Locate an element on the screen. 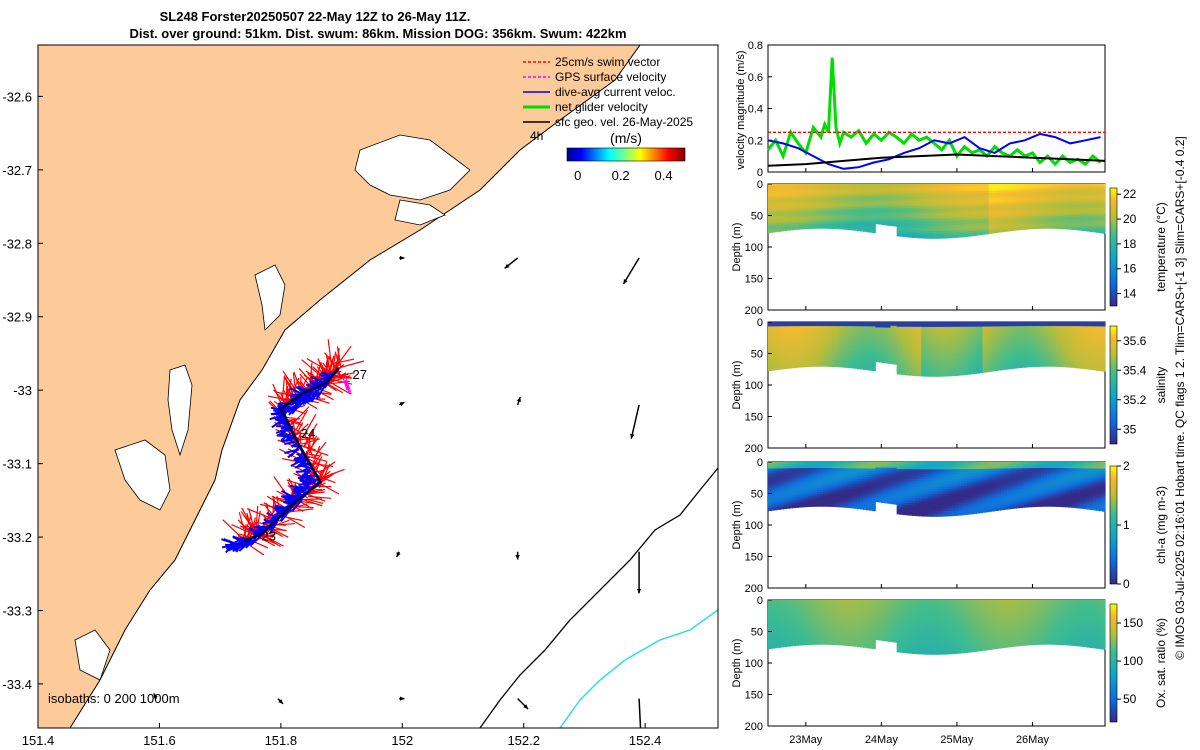 Image resolution: width=1200 pixels, height=750 pixels. velocity-ytick-label: 0.8 is located at coordinates (755, 46).